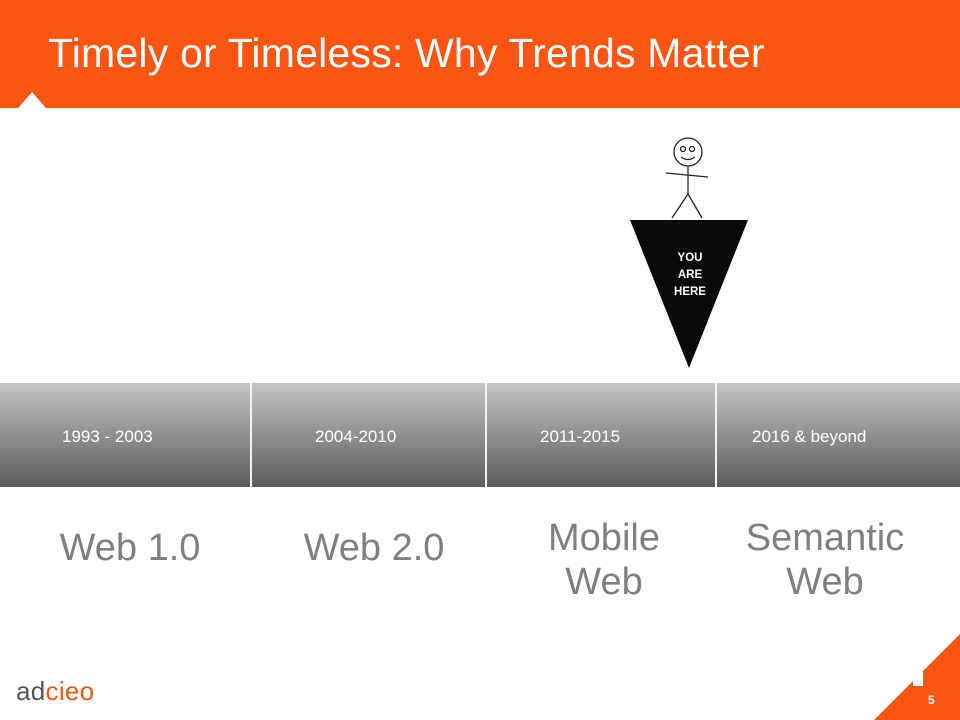 The width and height of the screenshot is (960, 720). I want to click on you-are-here-marker: YOU ARE HERE, so click(690, 253).